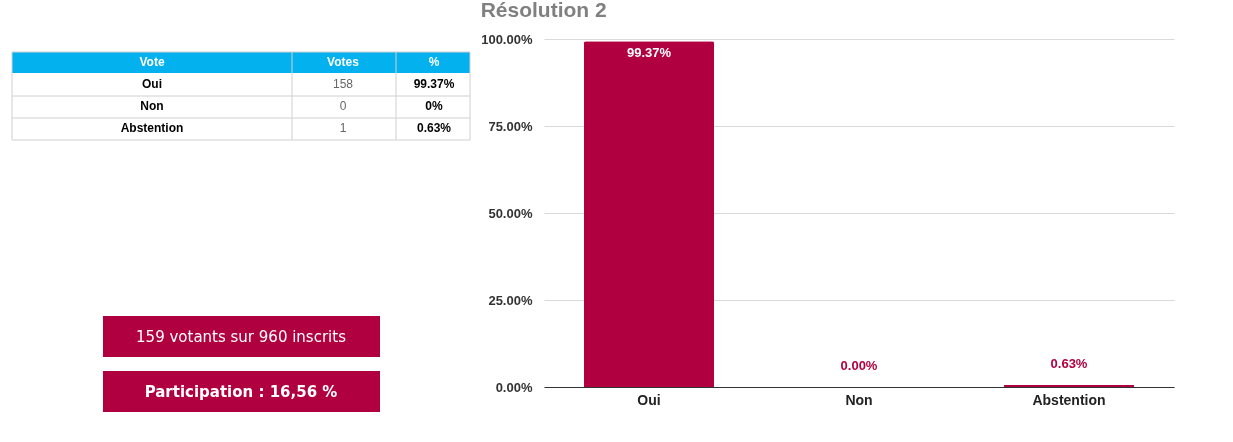 The width and height of the screenshot is (1233, 442). What do you see at coordinates (507, 39) in the screenshot?
I see `y-tick-label: 100.00%` at bounding box center [507, 39].